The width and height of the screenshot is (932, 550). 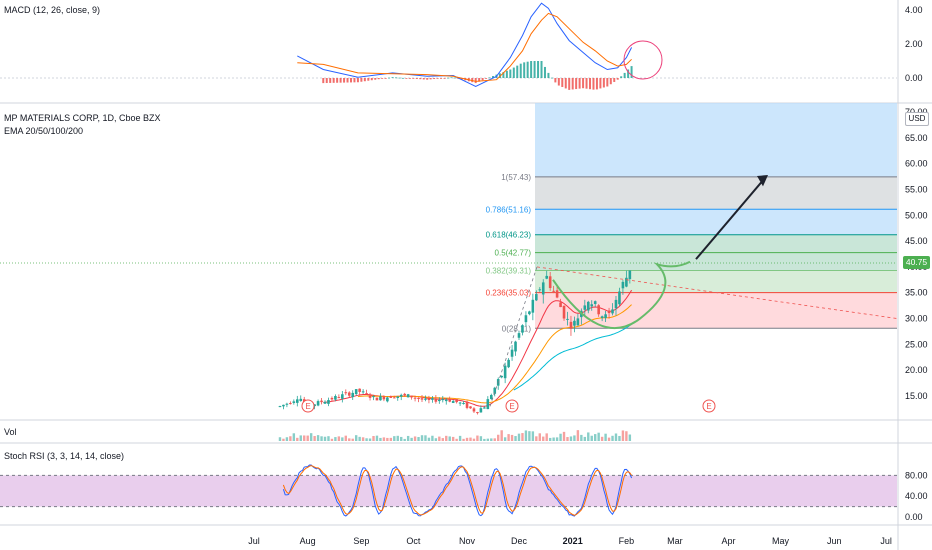 What do you see at coordinates (519, 541) in the screenshot?
I see `time-tick: Dec` at bounding box center [519, 541].